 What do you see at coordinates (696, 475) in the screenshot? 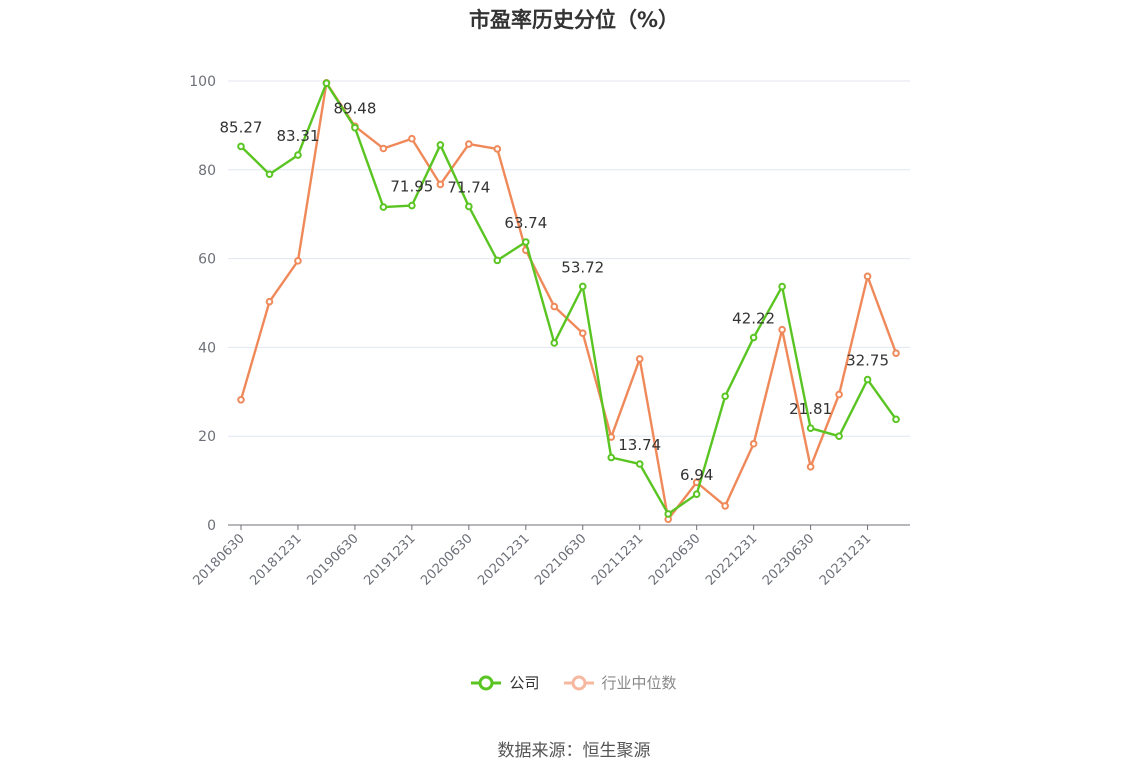
I see `data-label-company: 6.94` at bounding box center [696, 475].